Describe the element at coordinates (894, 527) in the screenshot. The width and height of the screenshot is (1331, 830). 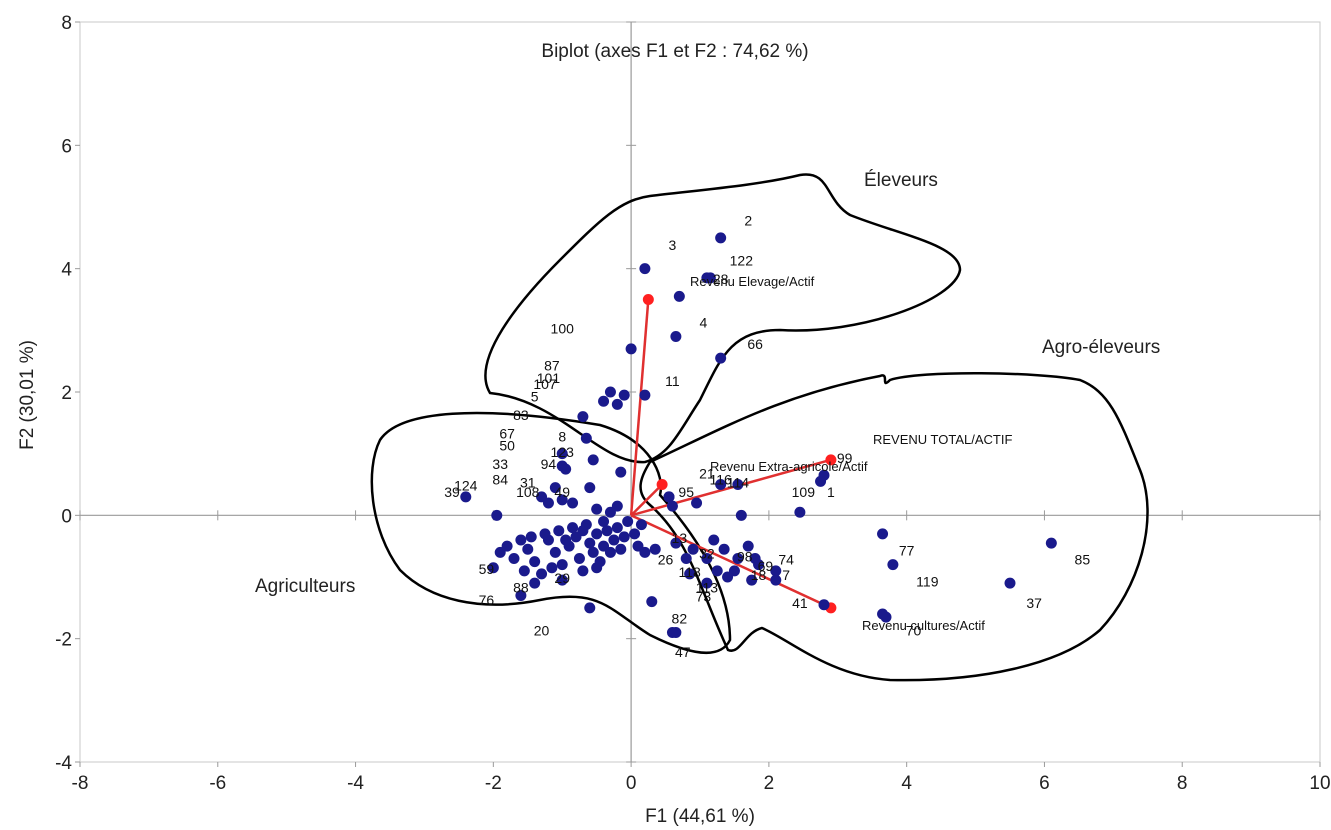
I see `agro-eleveurs-outline` at that location.